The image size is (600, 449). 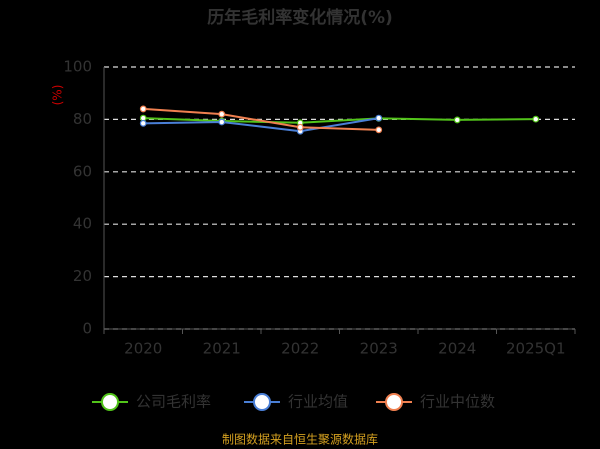 What do you see at coordinates (300, 17) in the screenshot?
I see `chart-title: 历年毛利率变化情况(%)` at bounding box center [300, 17].